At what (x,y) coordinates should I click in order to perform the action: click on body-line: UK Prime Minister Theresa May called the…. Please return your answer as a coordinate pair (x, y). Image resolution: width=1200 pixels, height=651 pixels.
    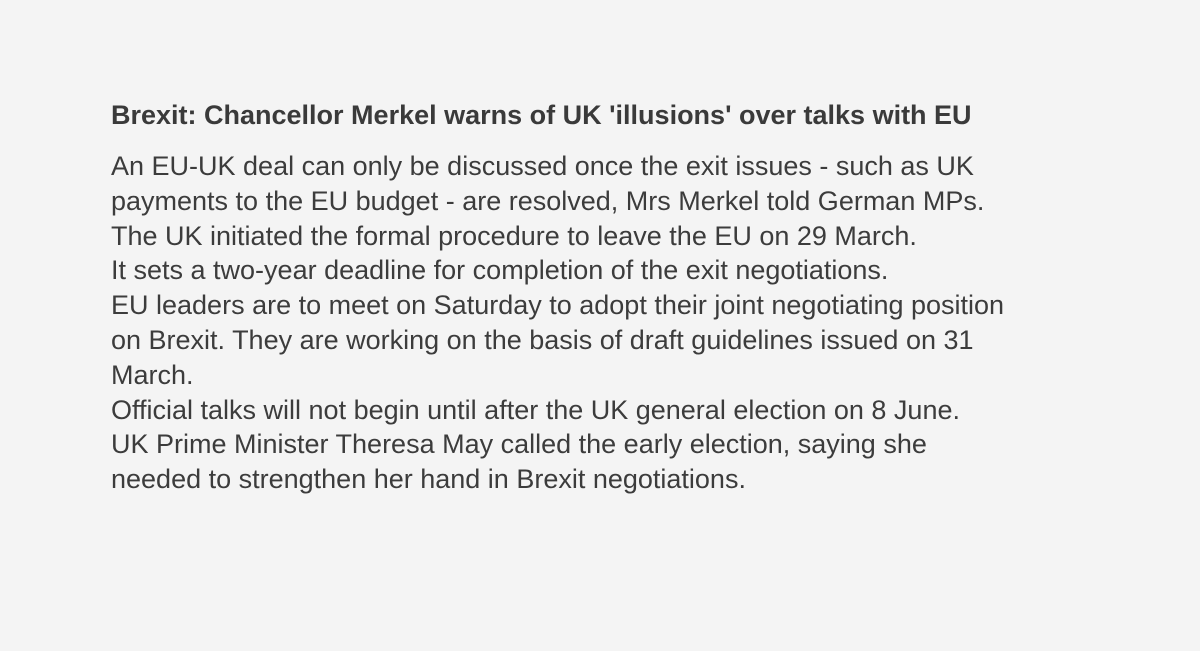
    Looking at the image, I should click on (519, 444).